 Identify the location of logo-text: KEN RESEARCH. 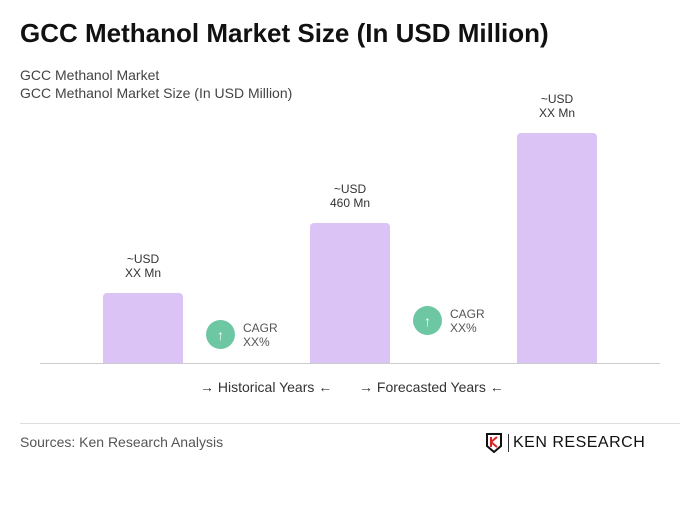
(576, 443).